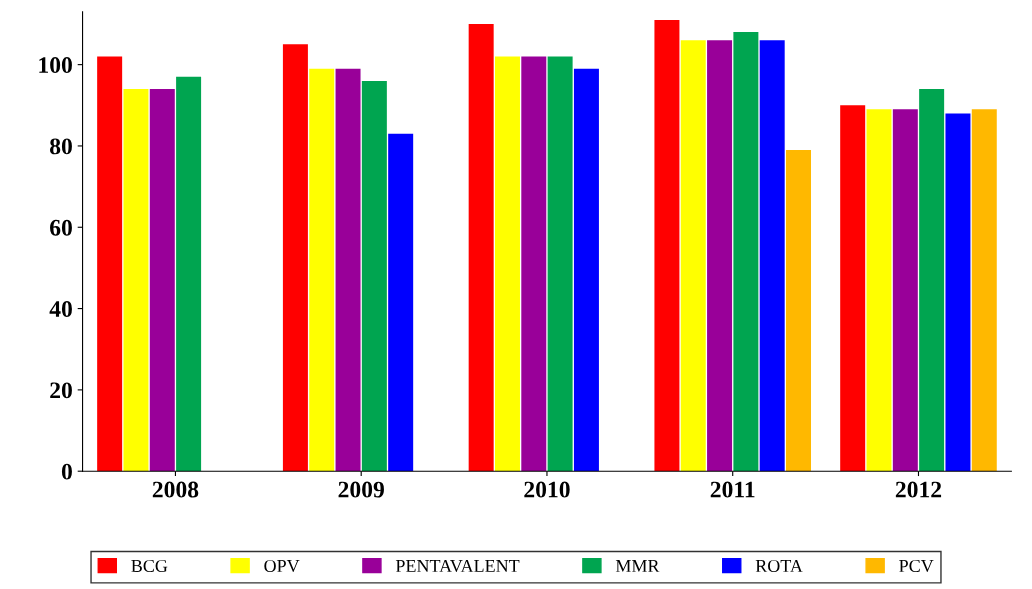  Describe the element at coordinates (55, 65) in the screenshot. I see `y-tick-label: 100` at that location.